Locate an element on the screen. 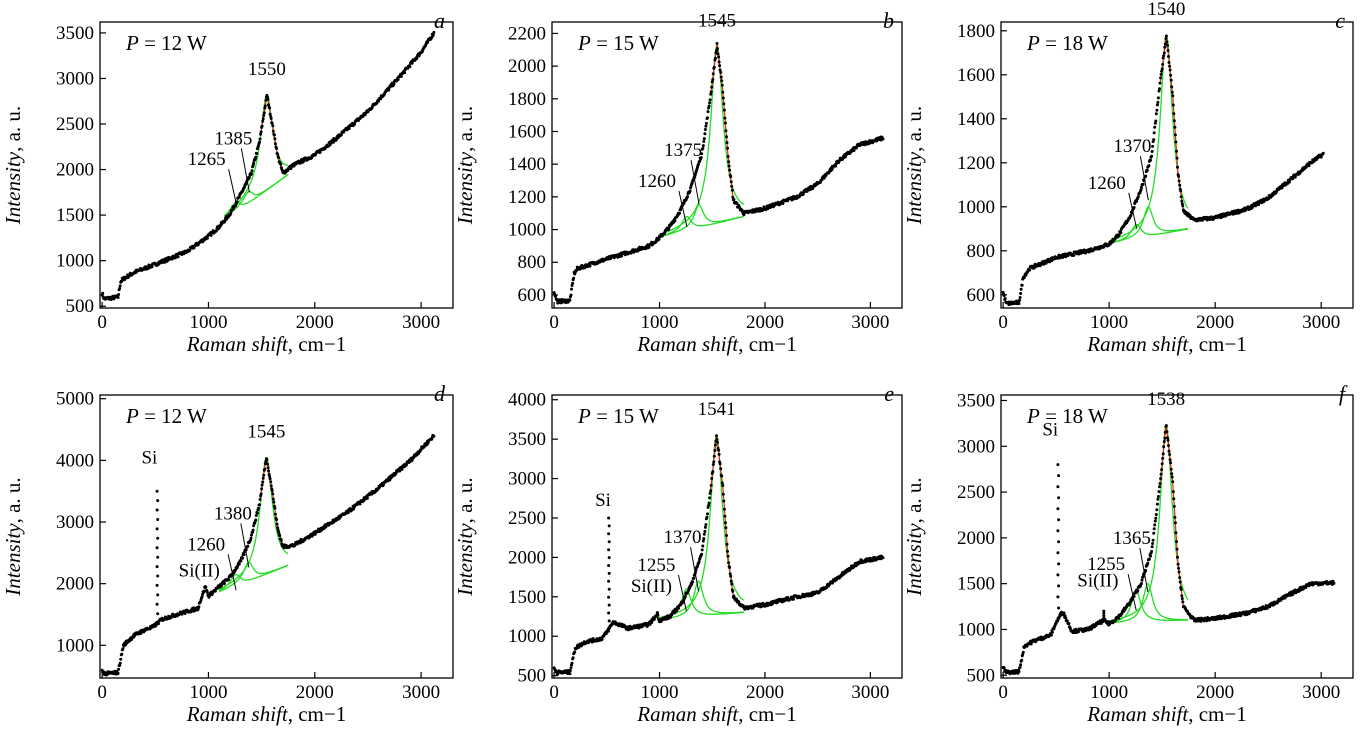 This screenshot has height=742, width=1369. y-tick-label: 4000 is located at coordinates (75, 460).